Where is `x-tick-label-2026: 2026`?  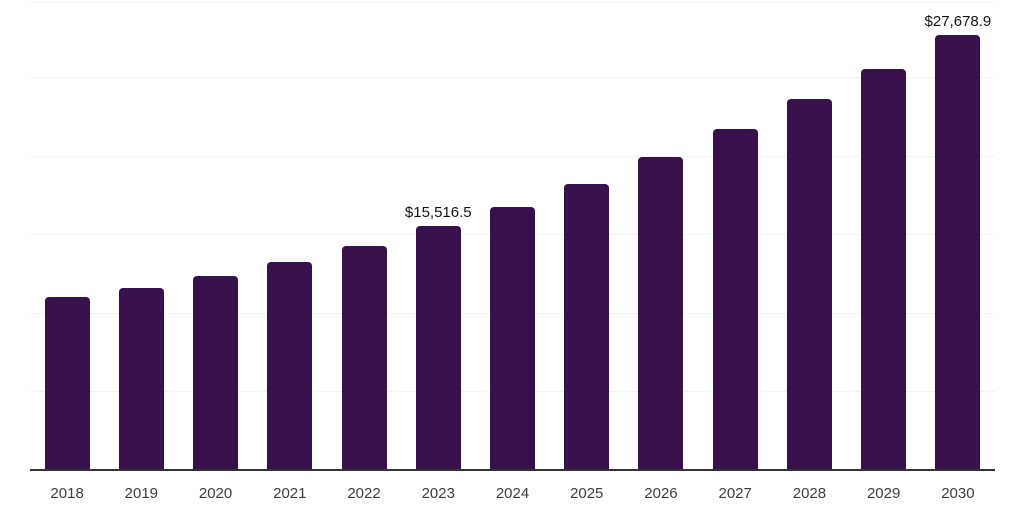 x-tick-label-2026: 2026 is located at coordinates (661, 493).